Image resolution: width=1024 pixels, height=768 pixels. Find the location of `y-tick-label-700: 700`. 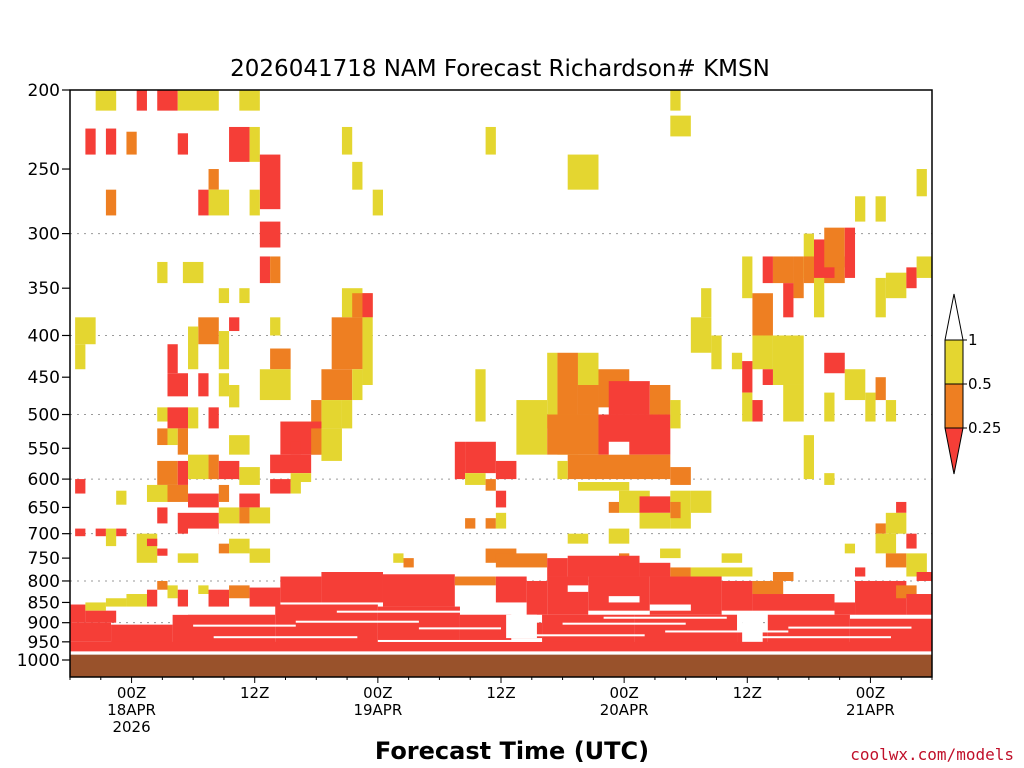

y-tick-label-700: 700 is located at coordinates (44, 535).